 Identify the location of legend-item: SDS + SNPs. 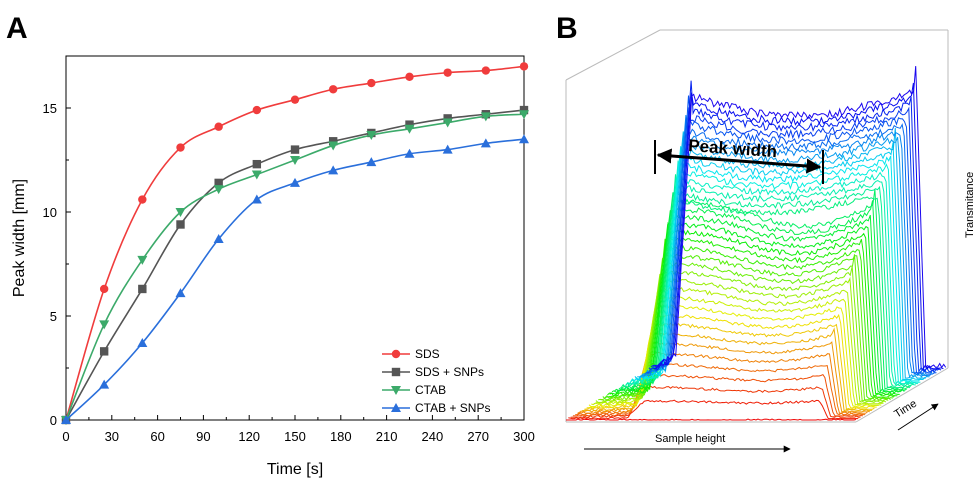
(433, 372).